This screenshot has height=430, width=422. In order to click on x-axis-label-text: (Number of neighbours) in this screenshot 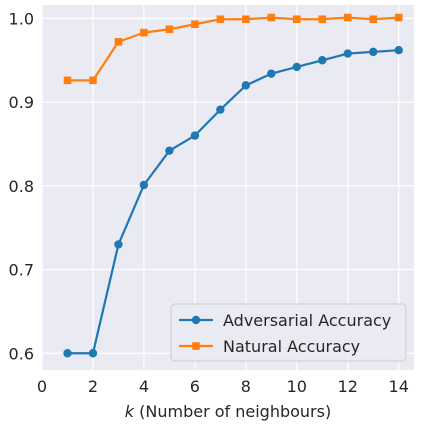, I will do `click(232, 411)`.